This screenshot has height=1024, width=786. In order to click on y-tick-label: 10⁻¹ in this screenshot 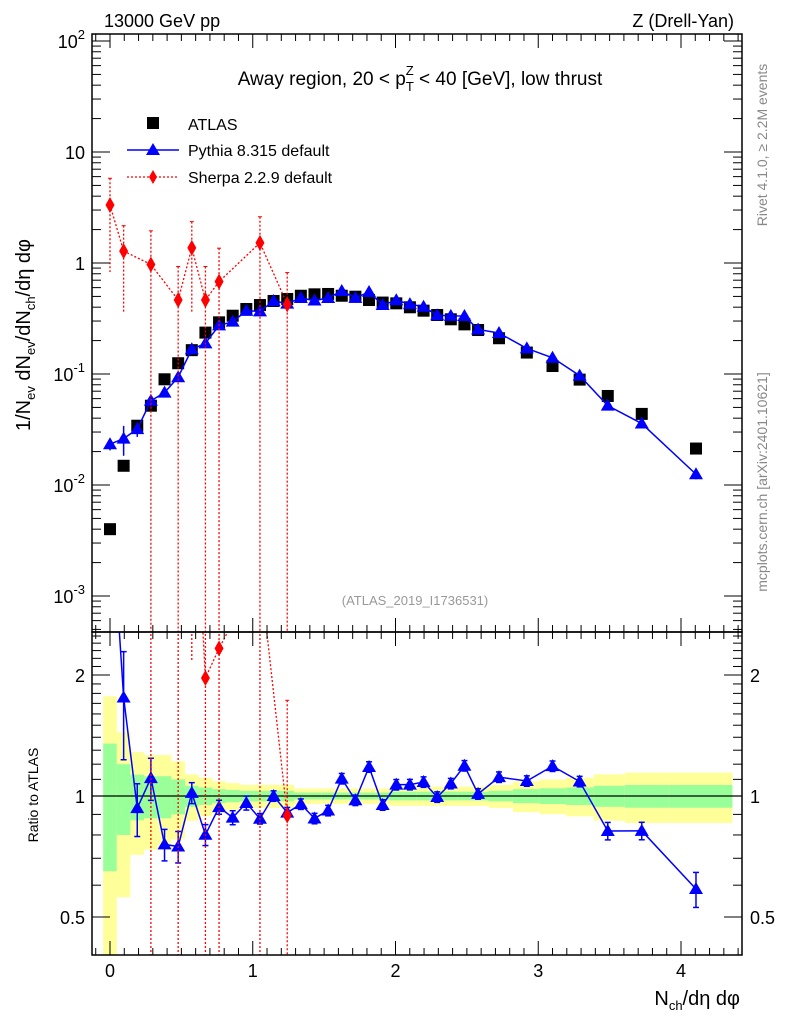, I will do `click(69, 372)`.